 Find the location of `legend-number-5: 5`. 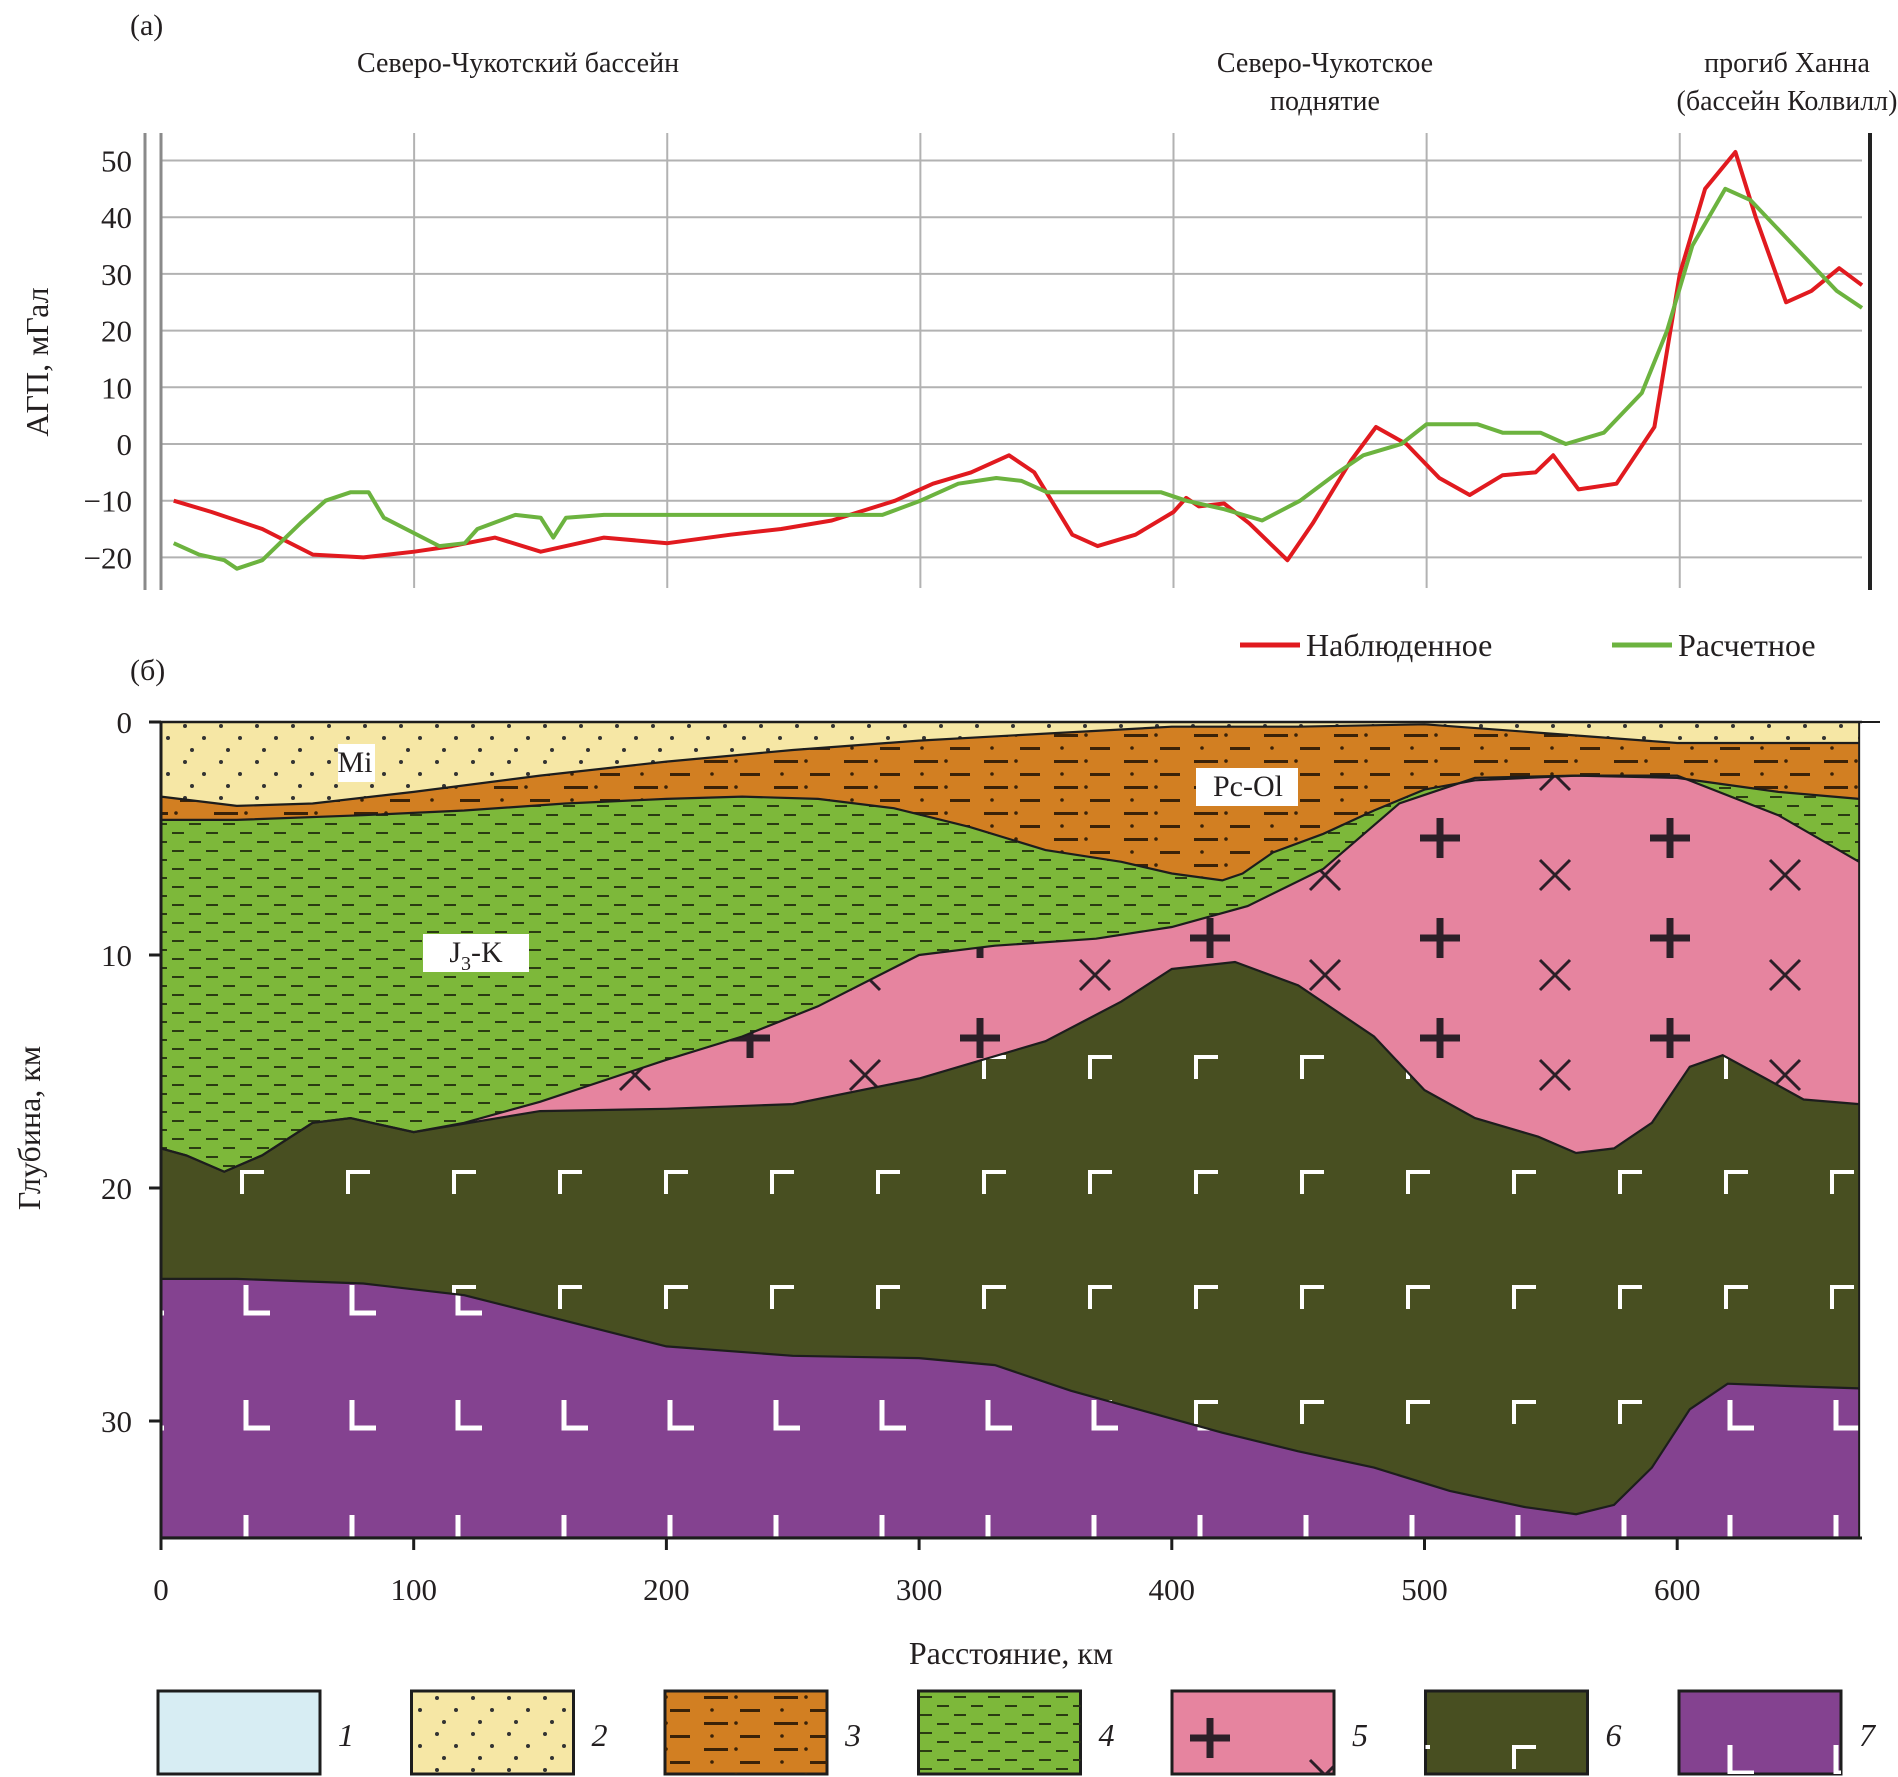

legend-number-5: 5 is located at coordinates (1360, 1735).